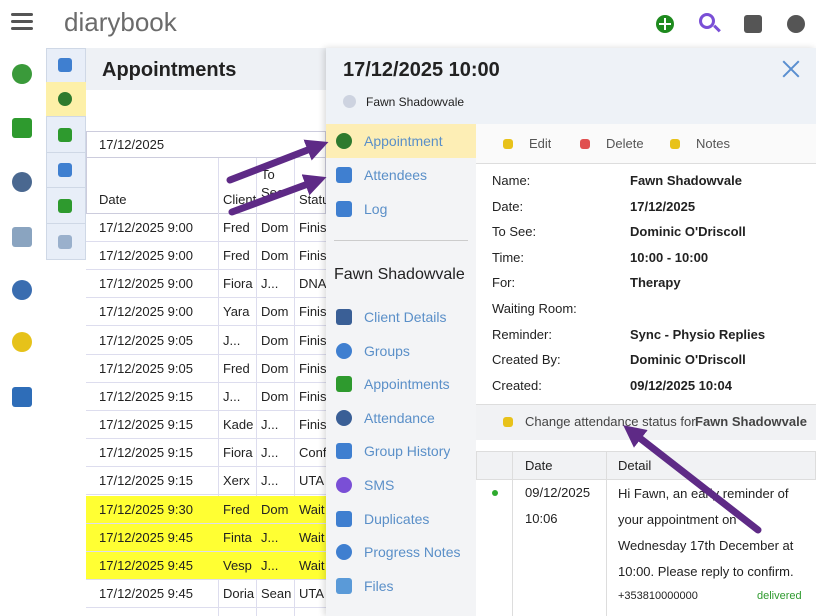 The image size is (816, 616). I want to click on cell: 17/12/2025 9:45, so click(146, 593).